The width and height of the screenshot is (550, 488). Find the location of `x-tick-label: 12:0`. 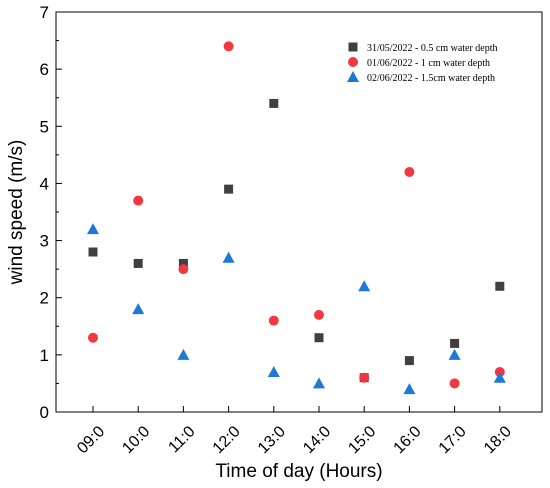

x-tick-label: 12:0 is located at coordinates (227, 440).